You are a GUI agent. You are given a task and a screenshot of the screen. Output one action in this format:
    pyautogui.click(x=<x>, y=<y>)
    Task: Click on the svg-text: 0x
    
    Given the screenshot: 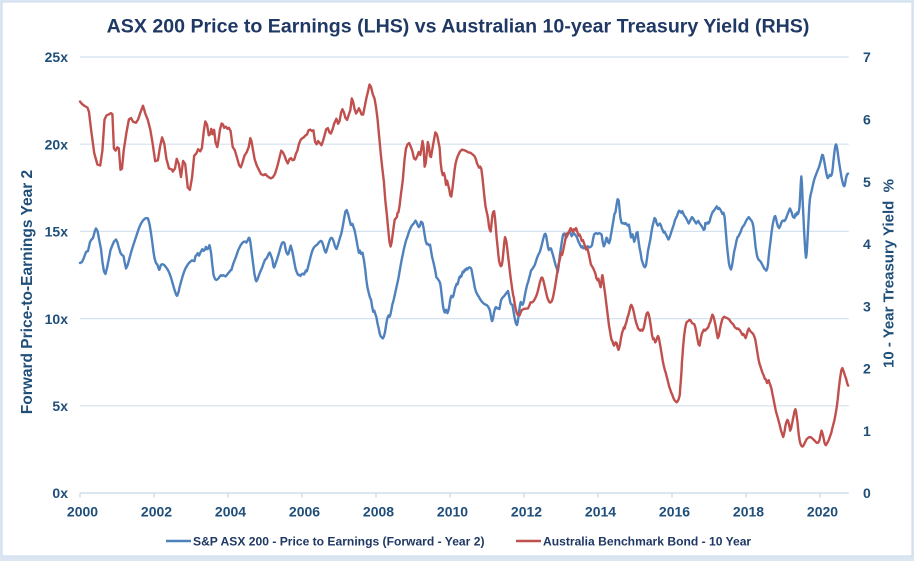 What is the action you would take?
    pyautogui.click(x=60, y=493)
    